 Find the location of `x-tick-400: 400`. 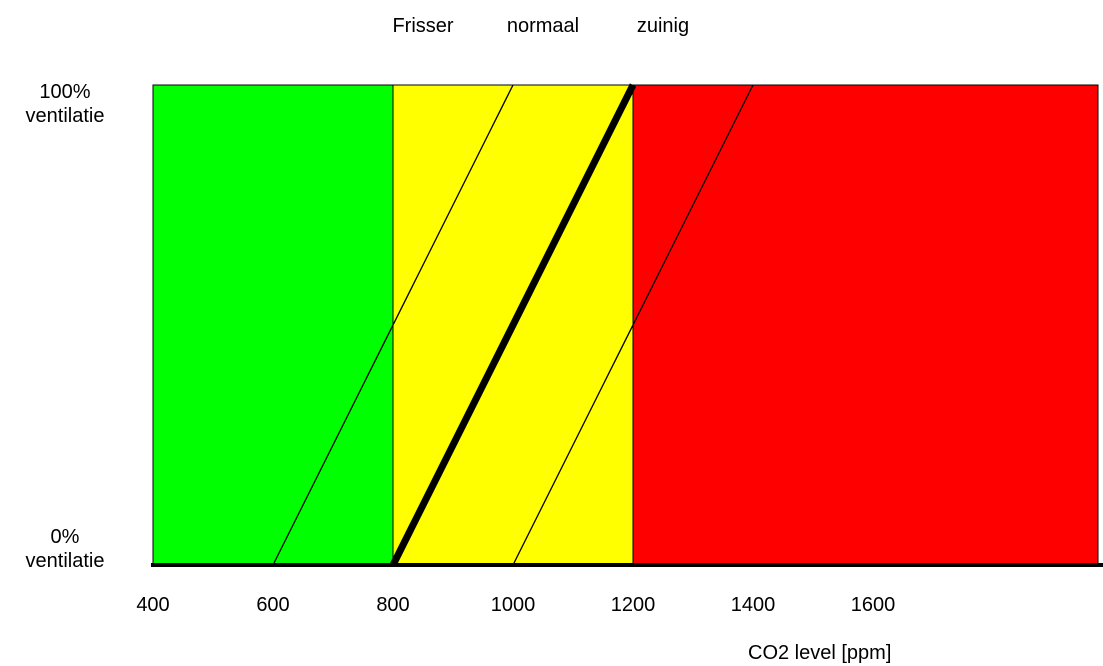

x-tick-400: 400 is located at coordinates (153, 605).